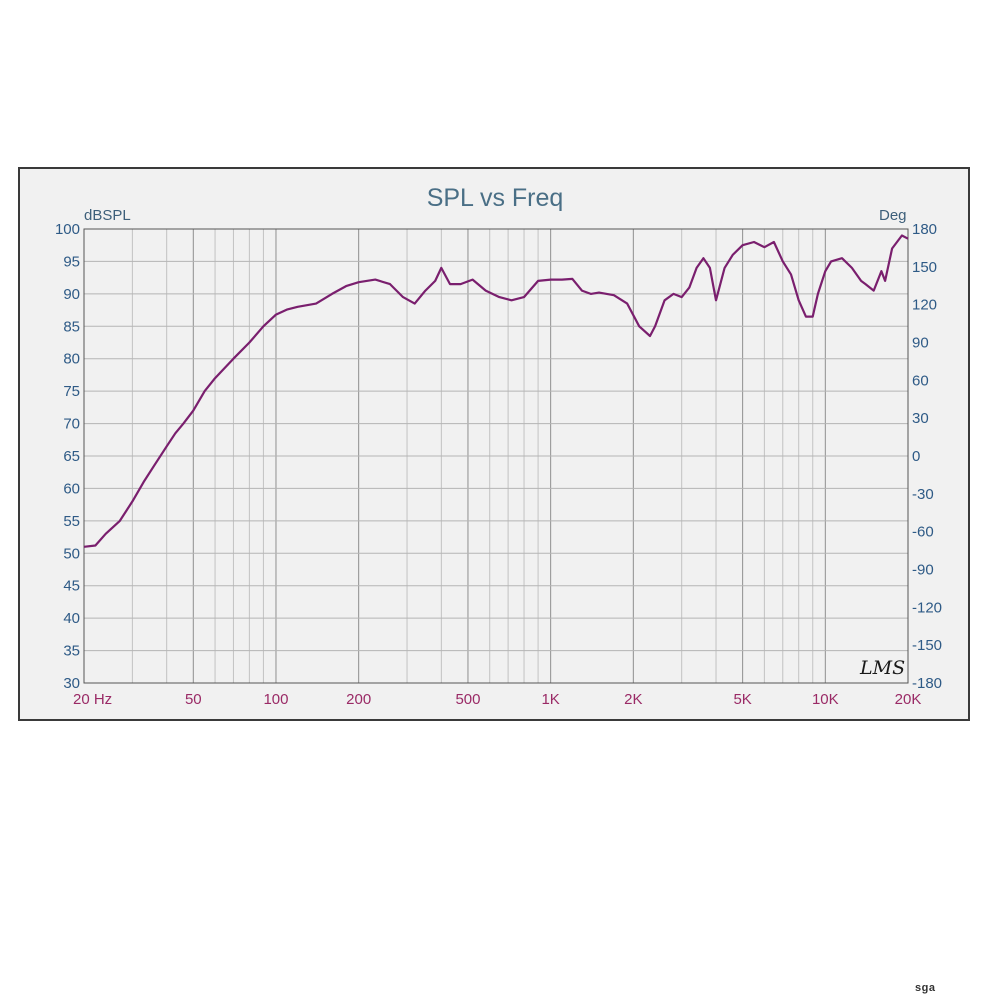  Describe the element at coordinates (71, 261) in the screenshot. I see `y-tick-label: 95` at that location.